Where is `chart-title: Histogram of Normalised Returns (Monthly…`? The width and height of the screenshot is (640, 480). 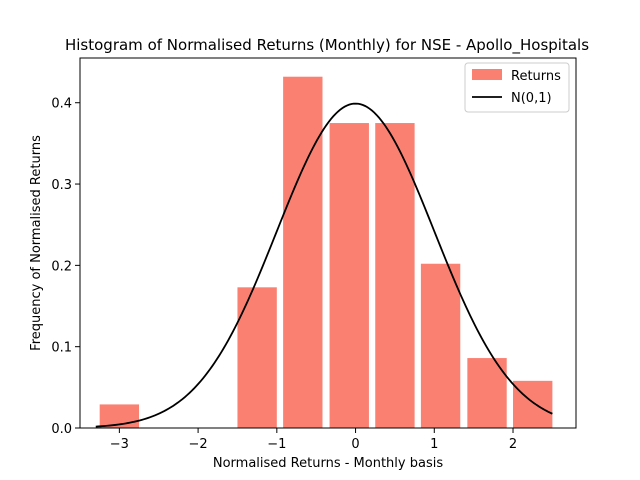 chart-title: Histogram of Normalised Returns (Monthly… is located at coordinates (327, 45).